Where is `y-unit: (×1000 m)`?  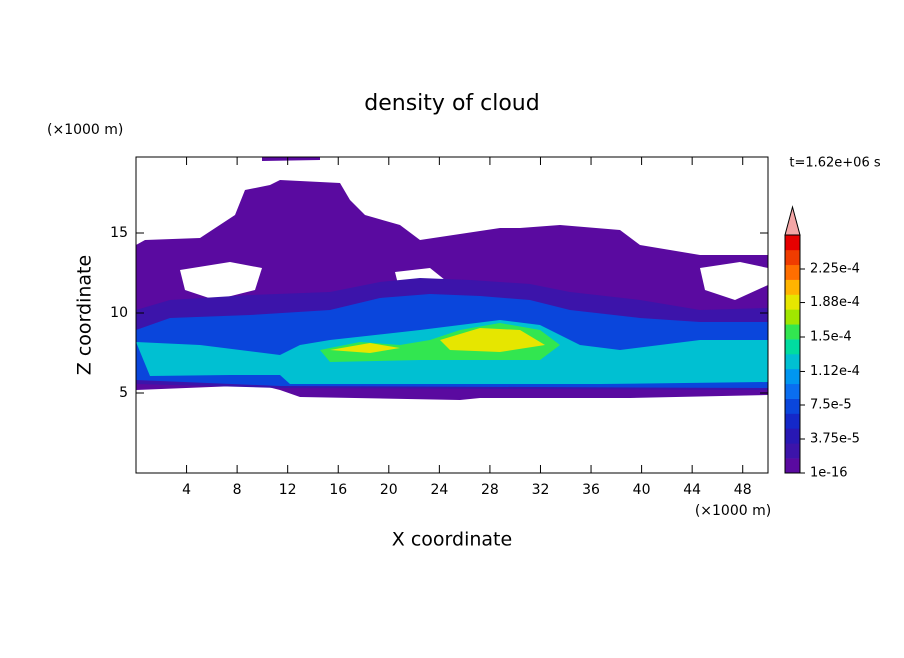
y-unit: (×1000 m) is located at coordinates (85, 130).